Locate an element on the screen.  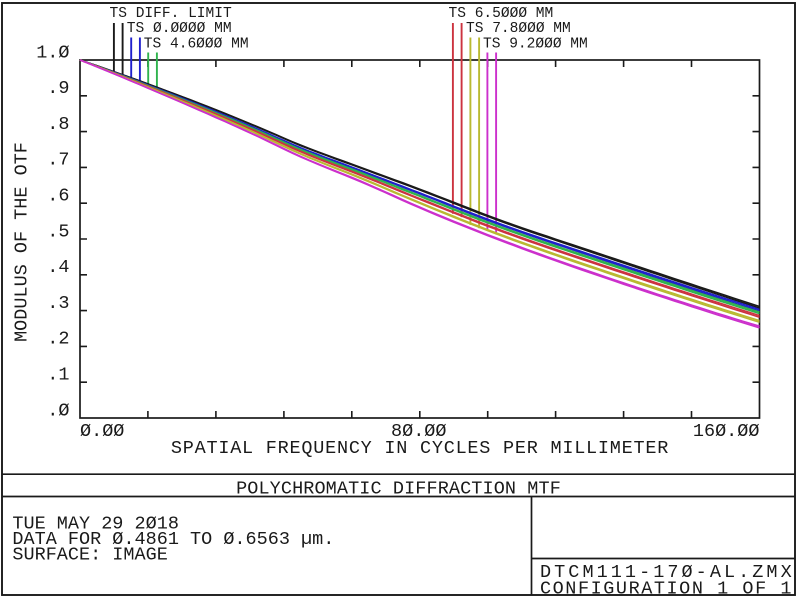
svg-text: 1.Ø is located at coordinates (52, 52).